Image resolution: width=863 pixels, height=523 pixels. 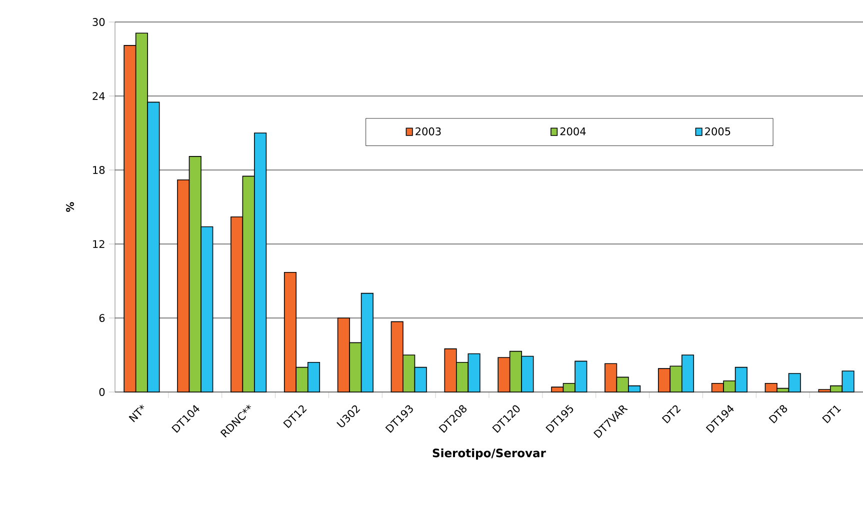 I want to click on y-tick-label: 30, so click(x=98, y=22).